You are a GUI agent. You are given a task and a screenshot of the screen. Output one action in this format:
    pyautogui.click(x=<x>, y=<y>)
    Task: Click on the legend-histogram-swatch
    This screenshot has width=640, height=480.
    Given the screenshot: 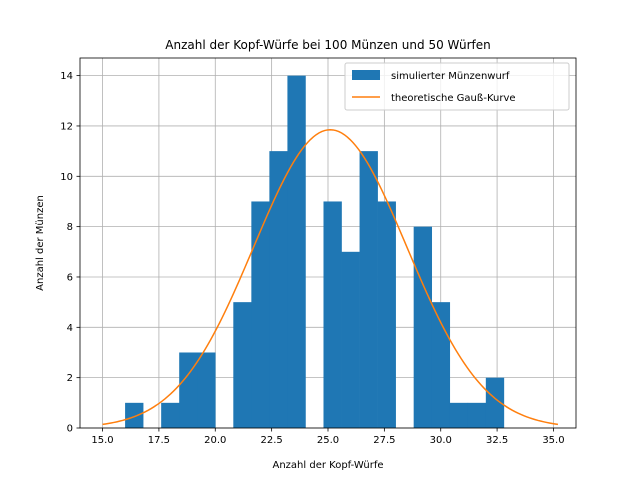 What is the action you would take?
    pyautogui.click(x=366, y=75)
    